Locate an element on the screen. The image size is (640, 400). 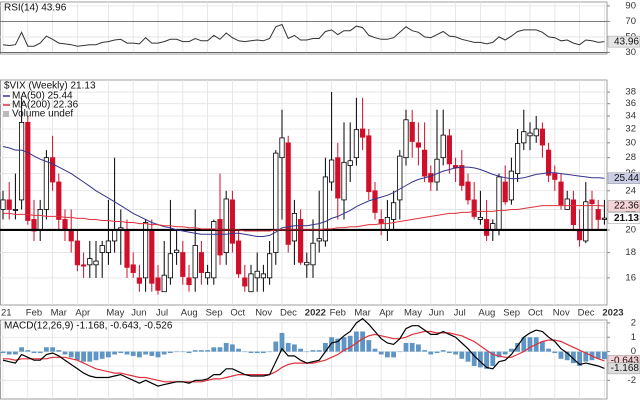
x-tick-label: Aug is located at coordinates (189, 313).